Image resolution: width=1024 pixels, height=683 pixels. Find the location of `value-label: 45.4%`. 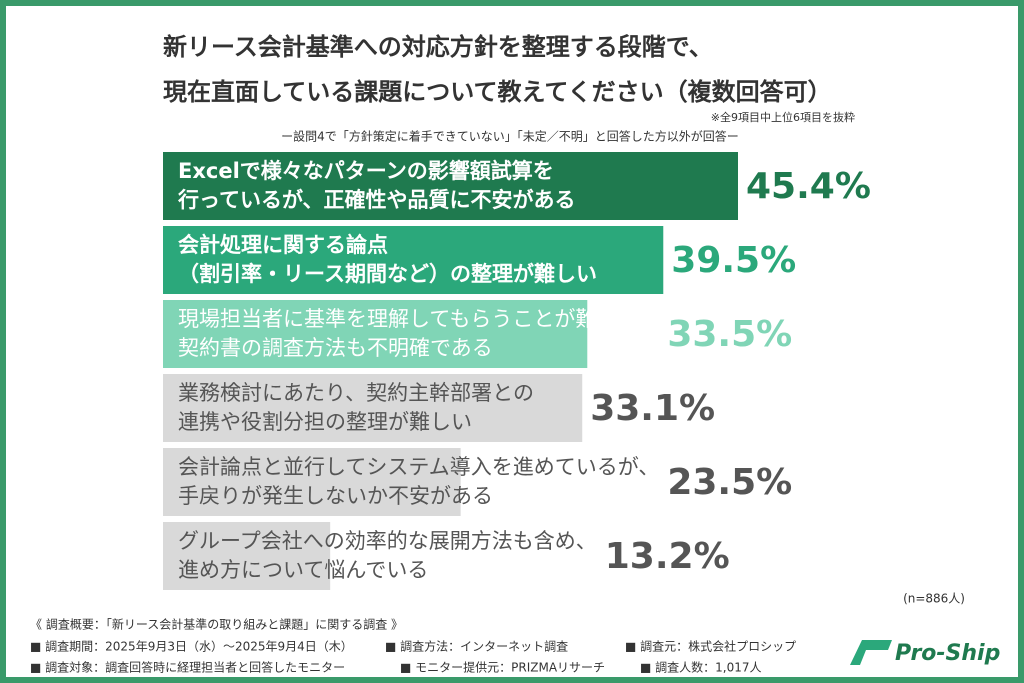

value-label: 45.4% is located at coordinates (808, 186).